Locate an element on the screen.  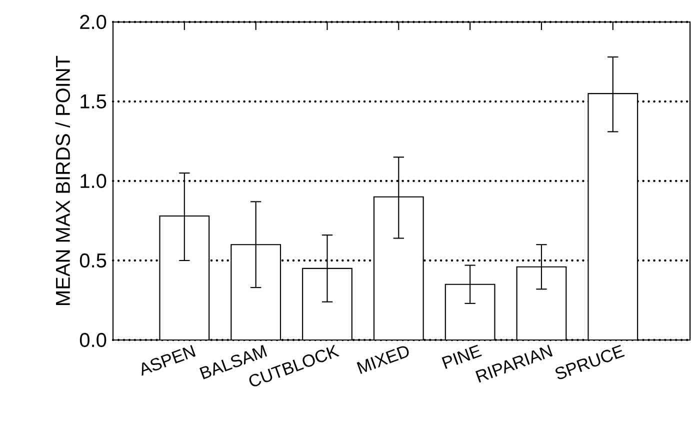
y-tick-label: 2.0 is located at coordinates (93, 22).